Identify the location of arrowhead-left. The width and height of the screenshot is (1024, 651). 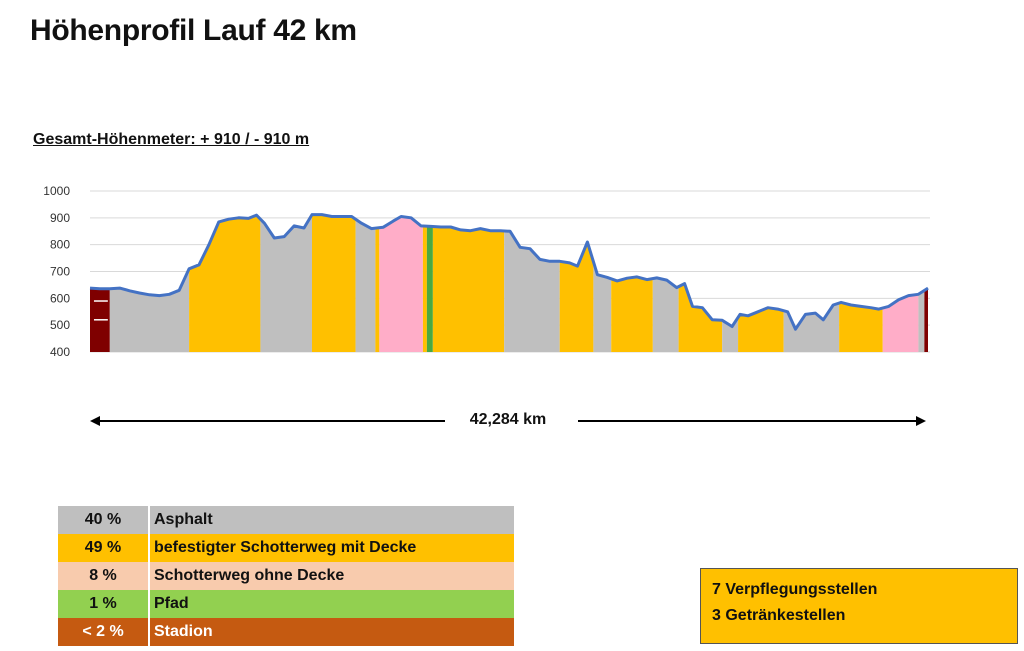
(95, 421).